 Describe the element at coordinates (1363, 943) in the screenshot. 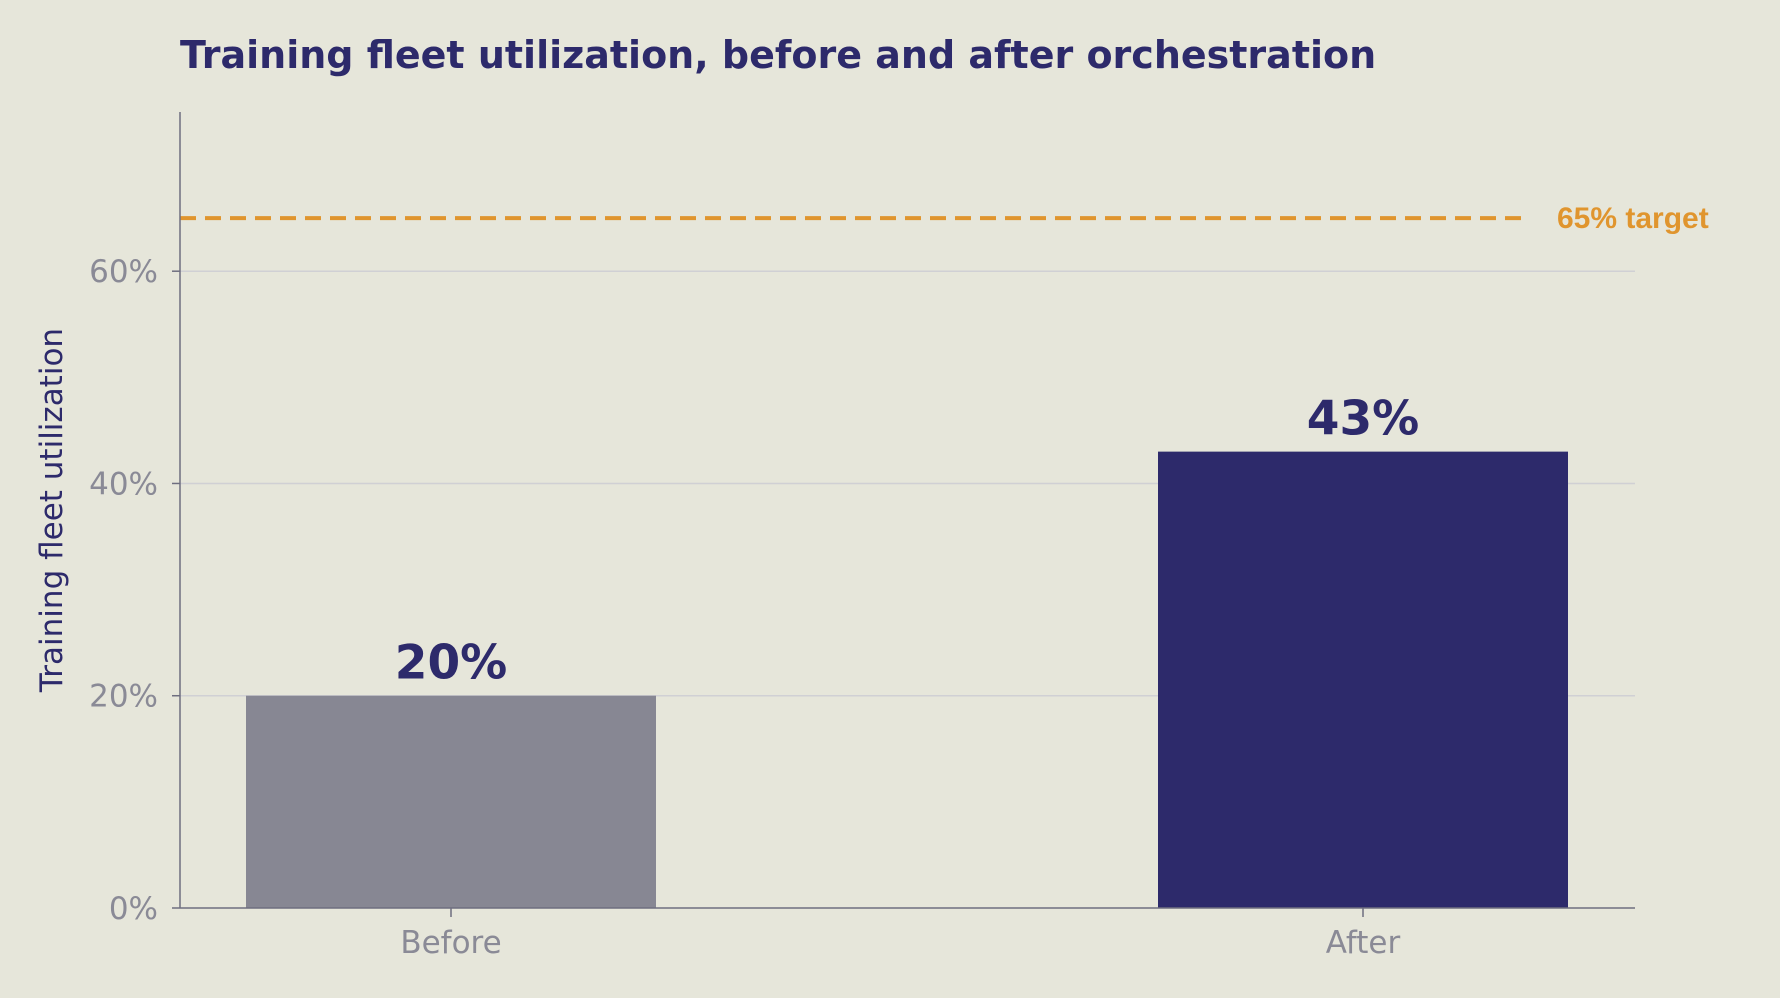

I see `x-tick-label: After` at that location.